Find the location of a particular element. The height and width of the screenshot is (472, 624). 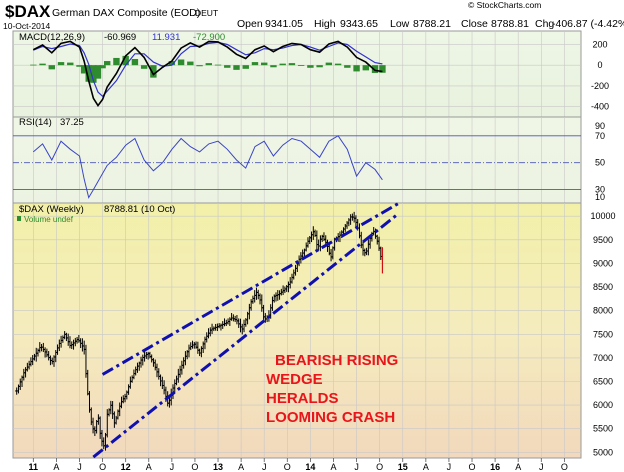

price-tick-label: 7500 is located at coordinates (603, 334).